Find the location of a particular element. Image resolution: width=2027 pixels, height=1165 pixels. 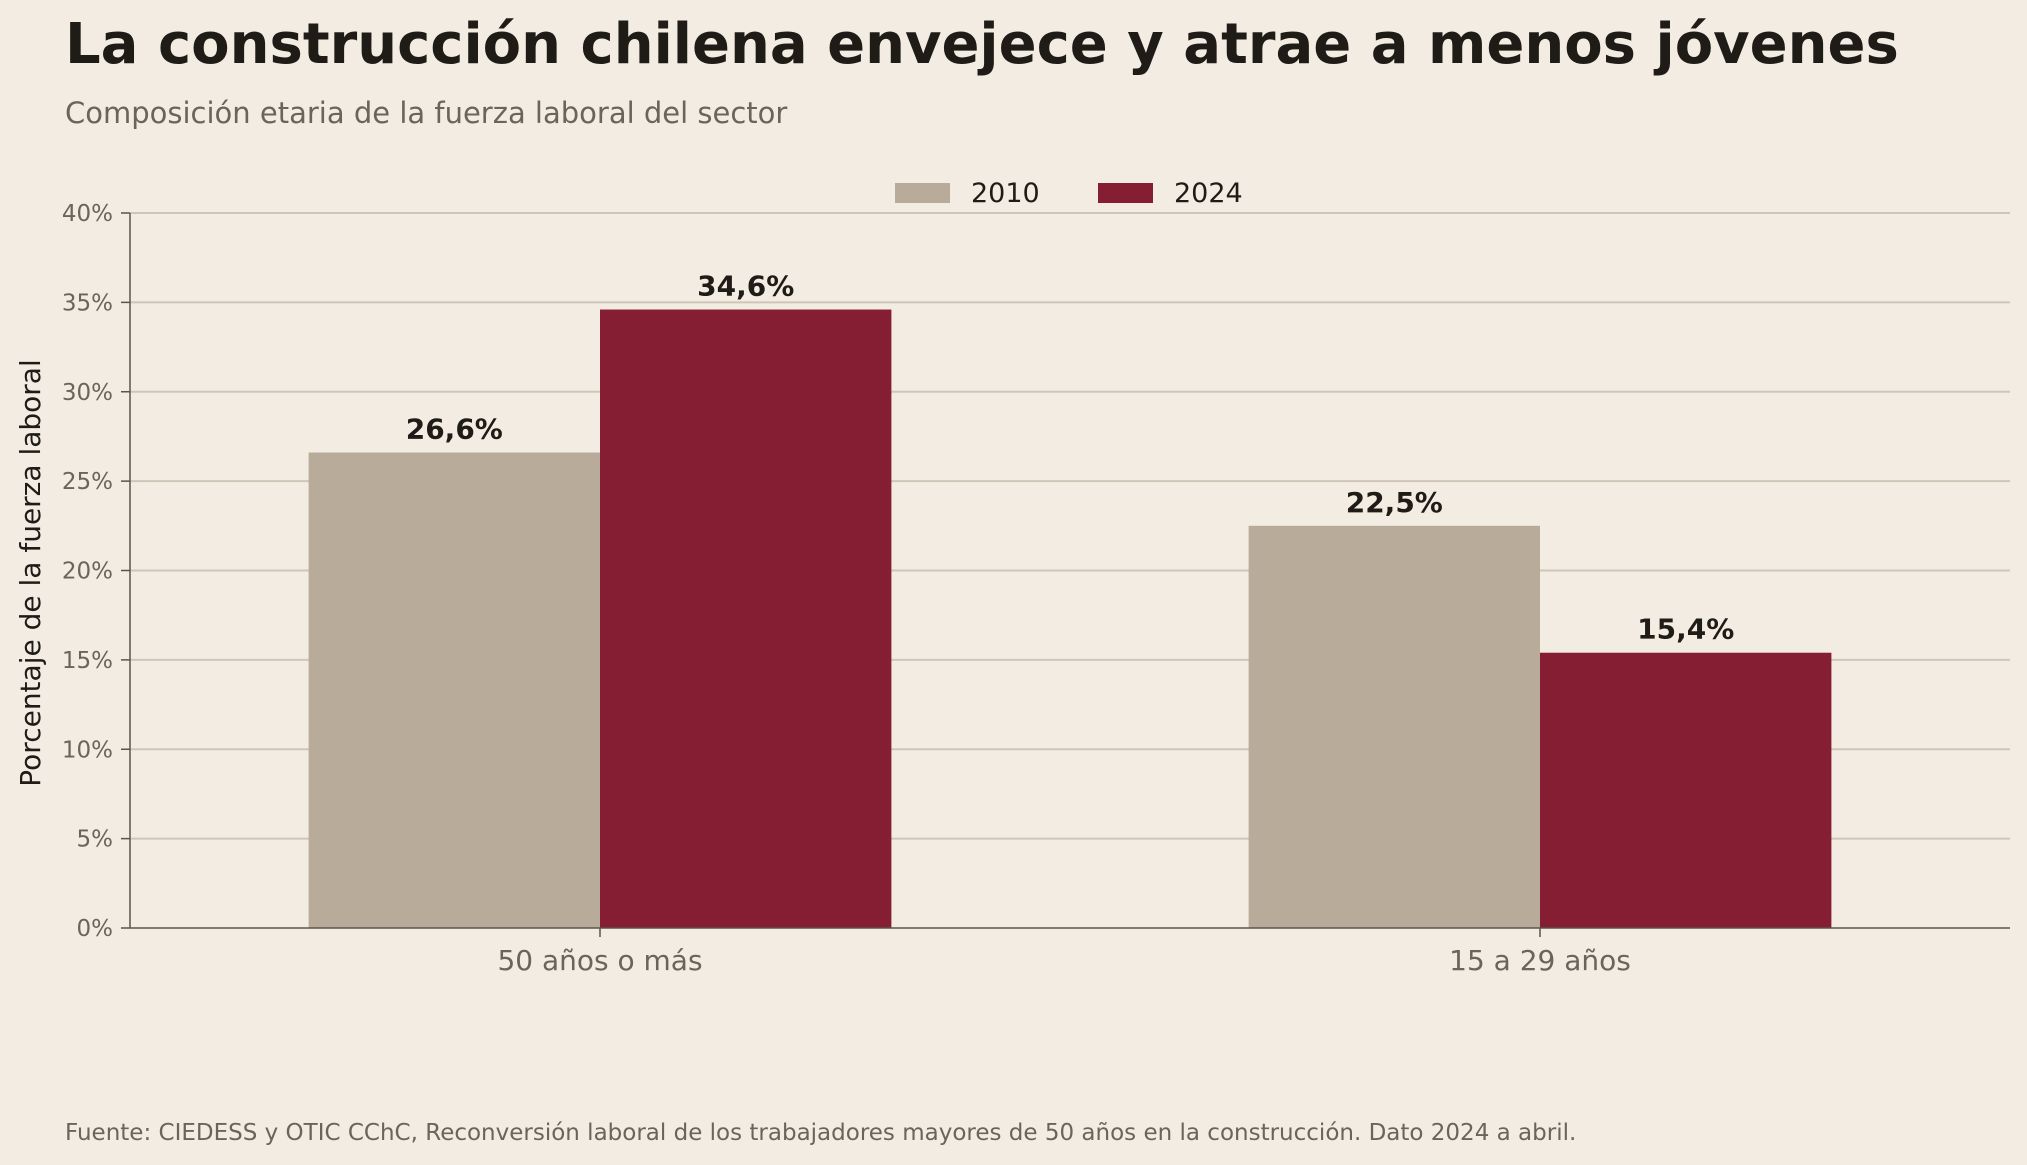

y-tick-label: 25% is located at coordinates (87, 482).